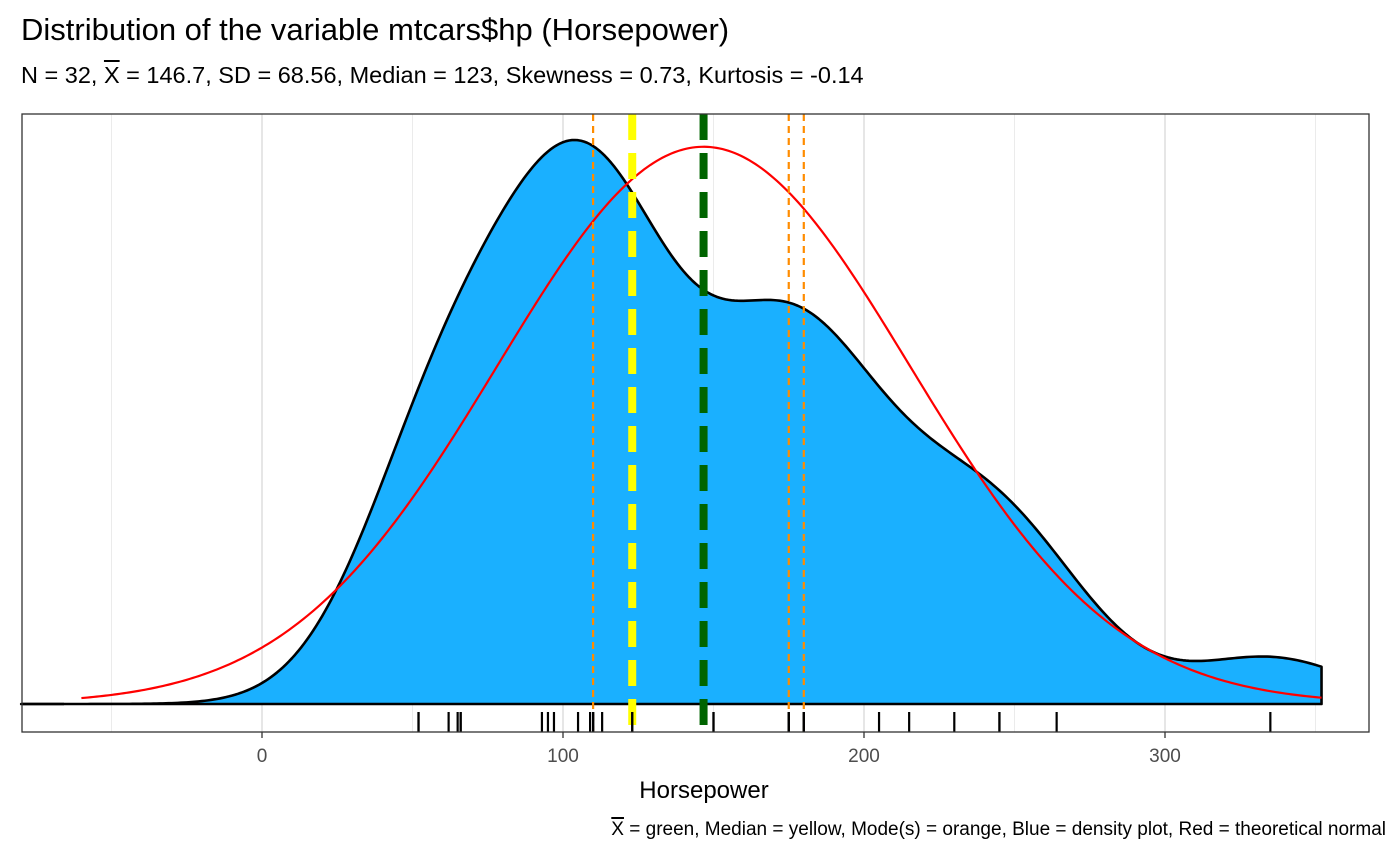 The height and width of the screenshot is (866, 1400). I want to click on x-axis: 0 100 200 300, so click(719, 749).